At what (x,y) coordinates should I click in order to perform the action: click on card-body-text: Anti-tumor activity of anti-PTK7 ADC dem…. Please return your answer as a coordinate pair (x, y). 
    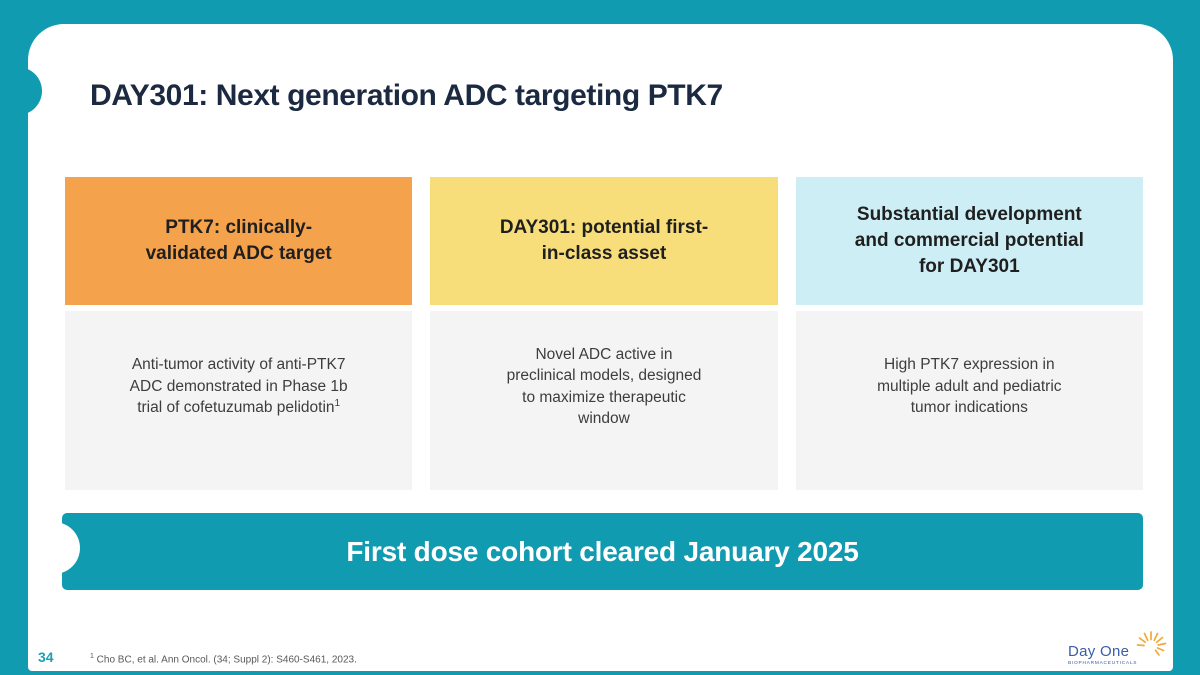
    Looking at the image, I should click on (238, 386).